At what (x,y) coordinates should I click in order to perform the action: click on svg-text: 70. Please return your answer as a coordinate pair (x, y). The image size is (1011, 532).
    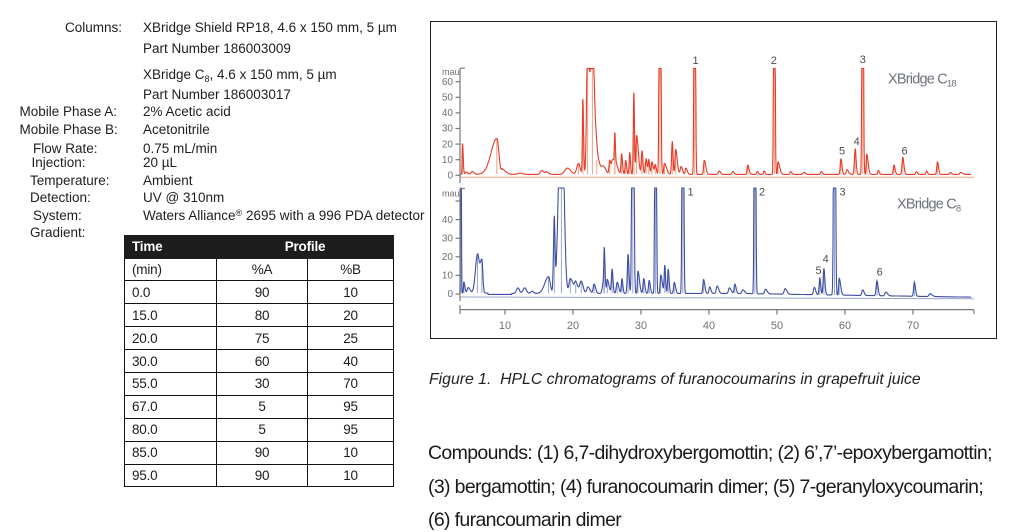
    Looking at the image, I should click on (913, 326).